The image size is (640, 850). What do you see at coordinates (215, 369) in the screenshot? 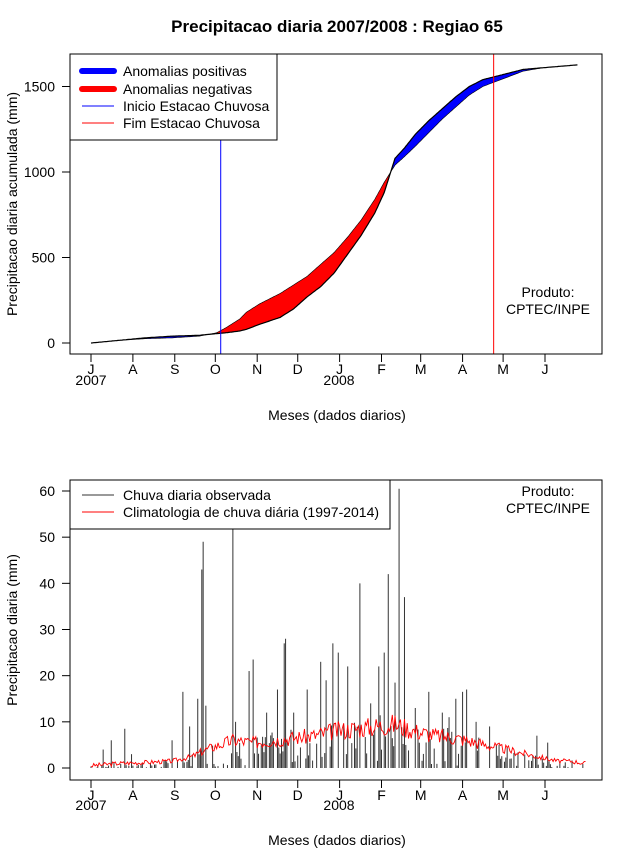
I see `top-x-tick-label: O` at bounding box center [215, 369].